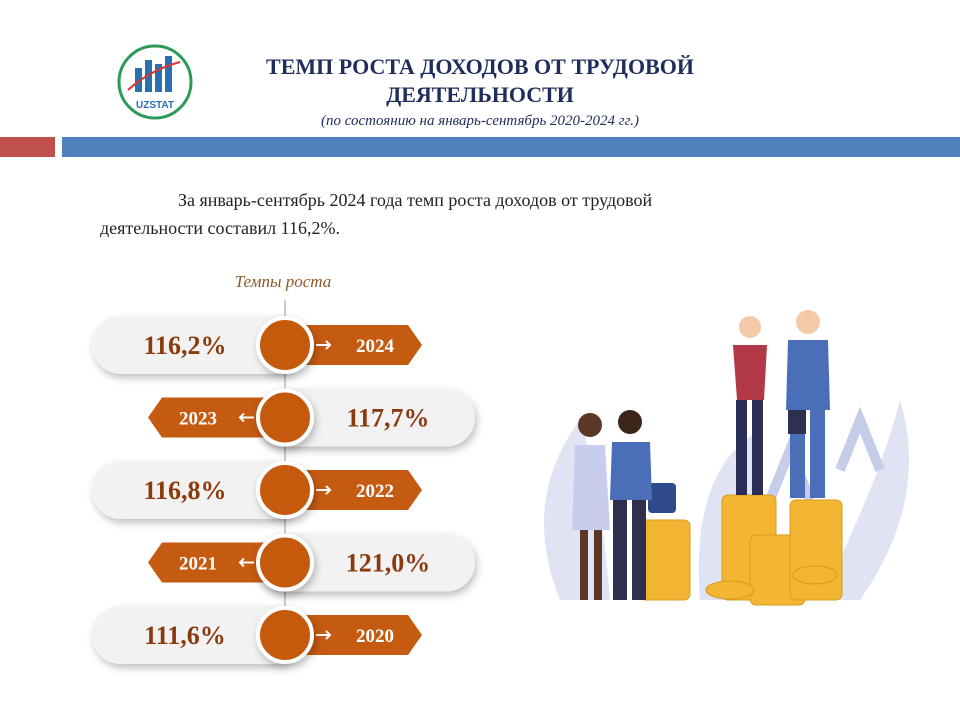  I want to click on summary: деятельности составил 116,2%., so click(220, 228).